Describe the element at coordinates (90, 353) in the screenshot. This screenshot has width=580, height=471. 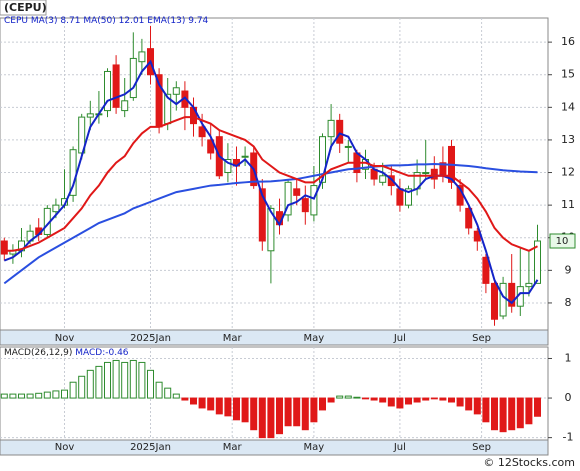
I see `legend-entry: MACD:` at that location.